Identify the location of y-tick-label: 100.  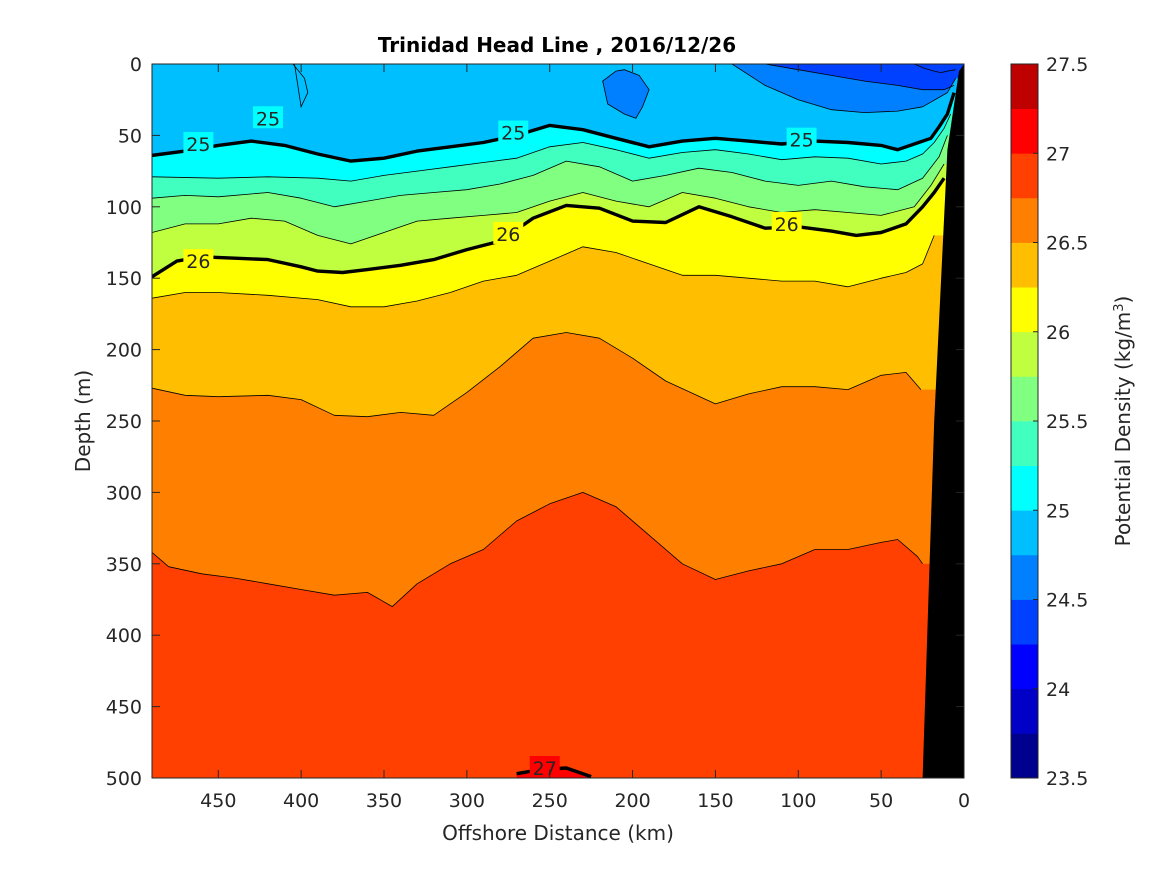
(124, 208).